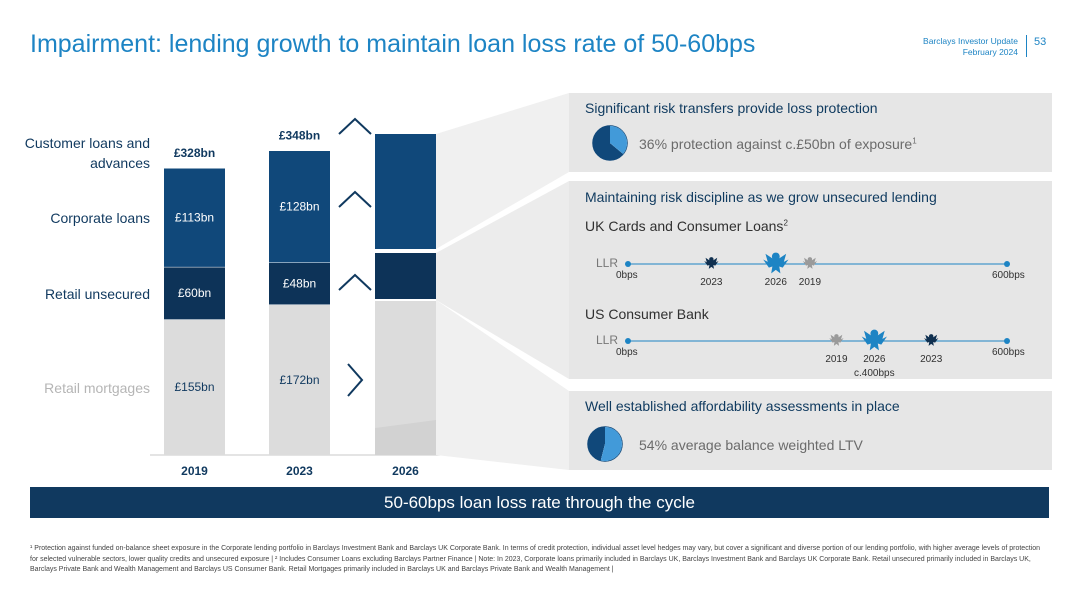 The height and width of the screenshot is (607, 1080). What do you see at coordinates (405, 437) in the screenshot?
I see `bar-2026-mortgages-base` at bounding box center [405, 437].